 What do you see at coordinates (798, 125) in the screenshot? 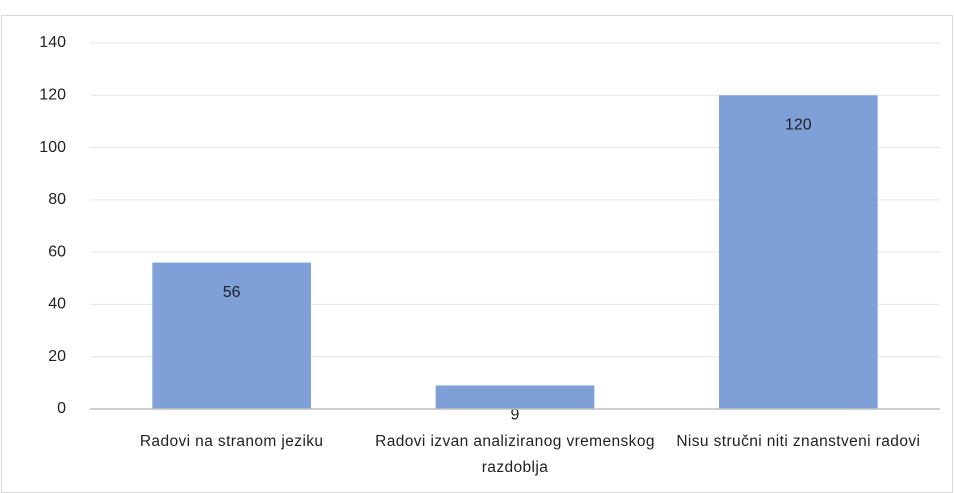
I see `data-label: 120` at bounding box center [798, 125].